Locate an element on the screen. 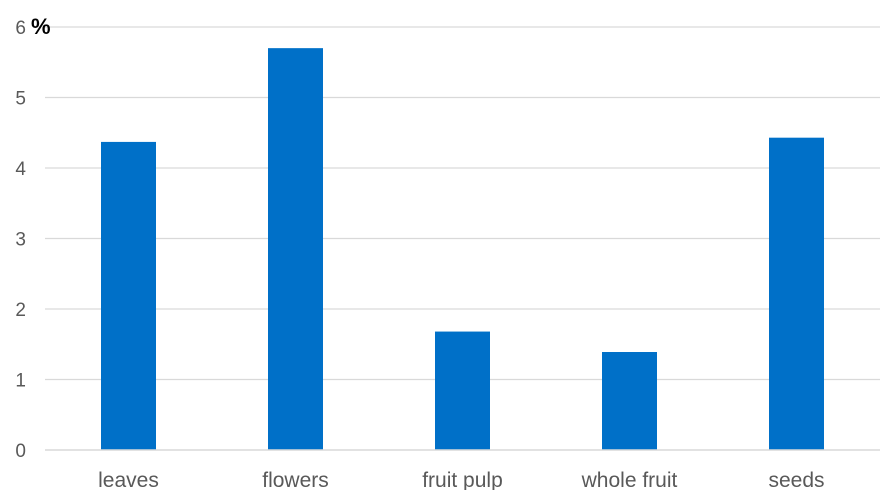  y-tick-label: 0 is located at coordinates (20, 451).